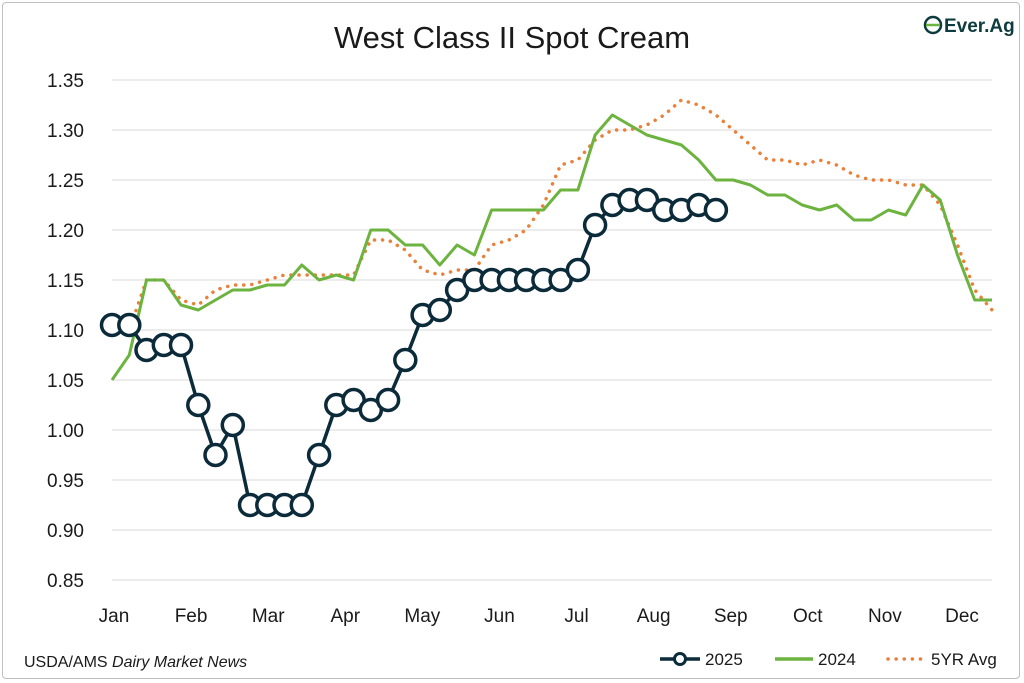 Image resolution: width=1024 pixels, height=683 pixels. Describe the element at coordinates (65, 481) in the screenshot. I see `y-tick-label: 0.95` at that location.